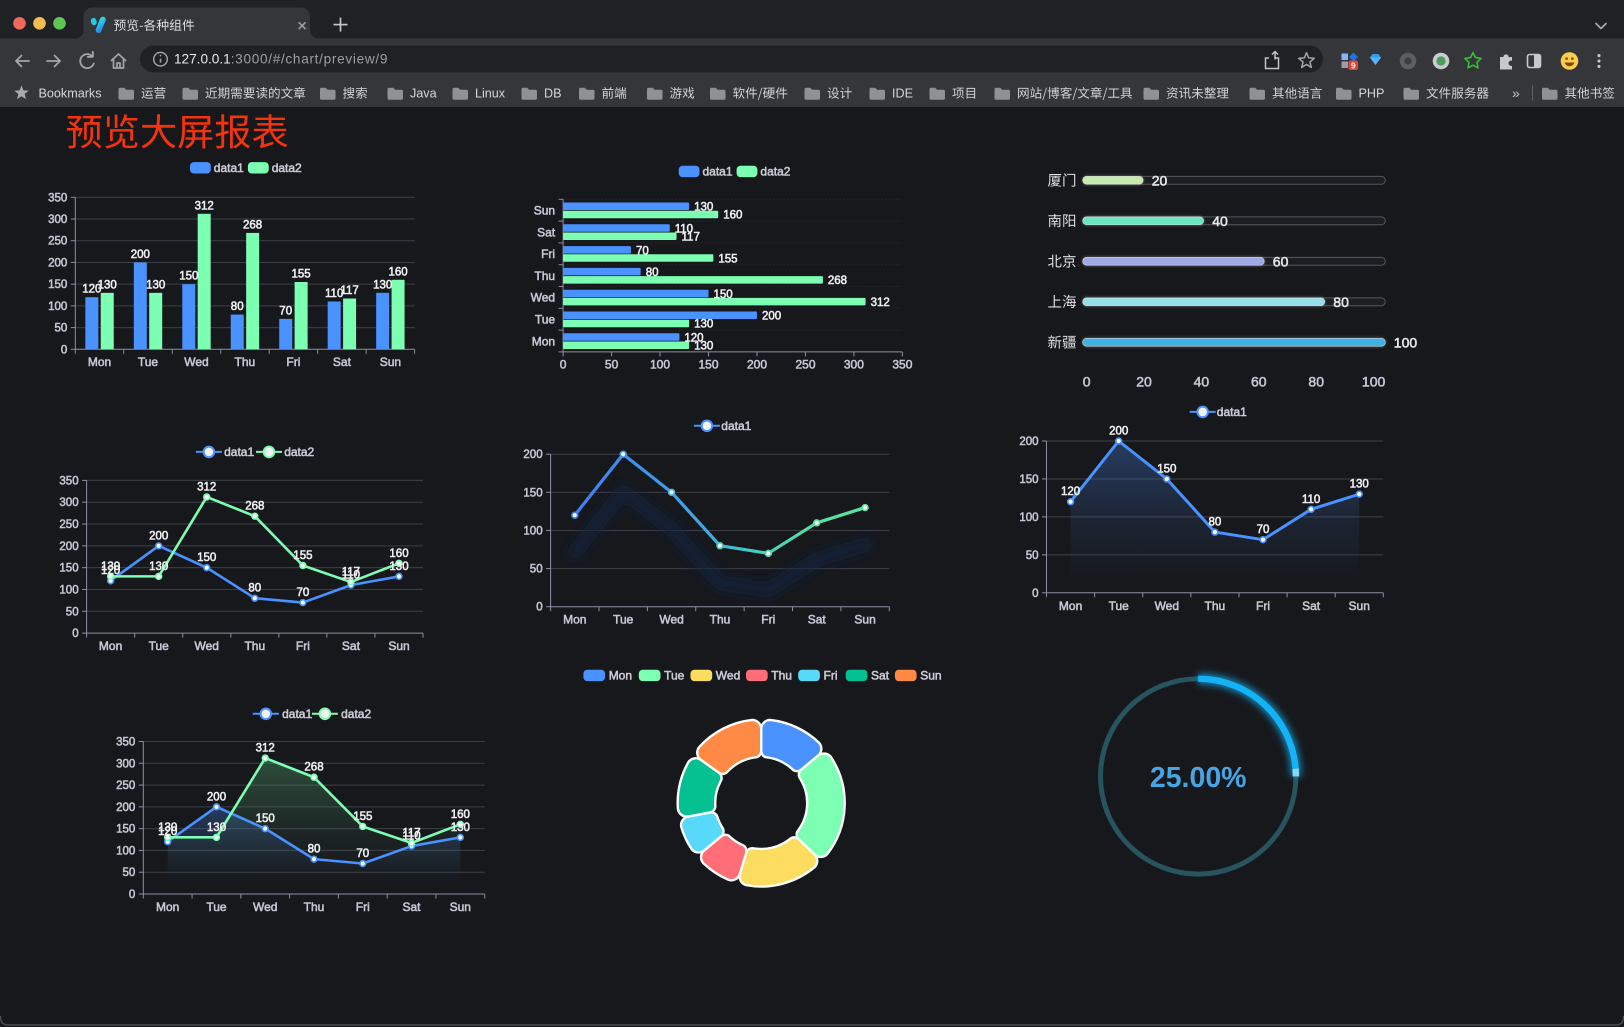 The image size is (1624, 1027). I want to click on svg-text: 60, so click(1259, 381).